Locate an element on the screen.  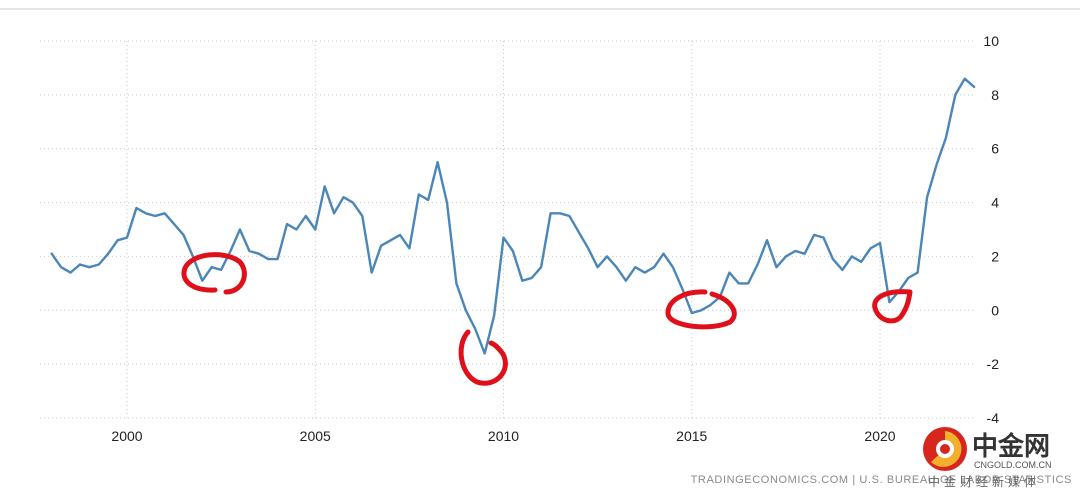
y-tick-label: 6 is located at coordinates (995, 149).